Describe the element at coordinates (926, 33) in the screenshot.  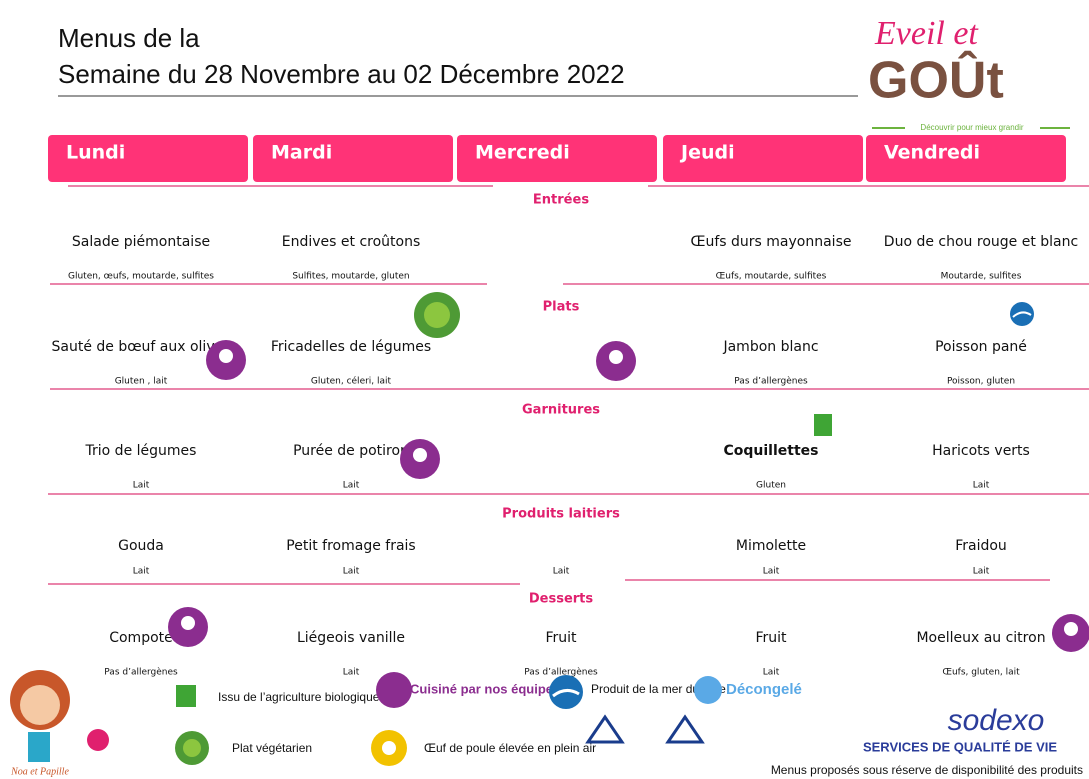
I see `logo-line: Eveil et` at that location.